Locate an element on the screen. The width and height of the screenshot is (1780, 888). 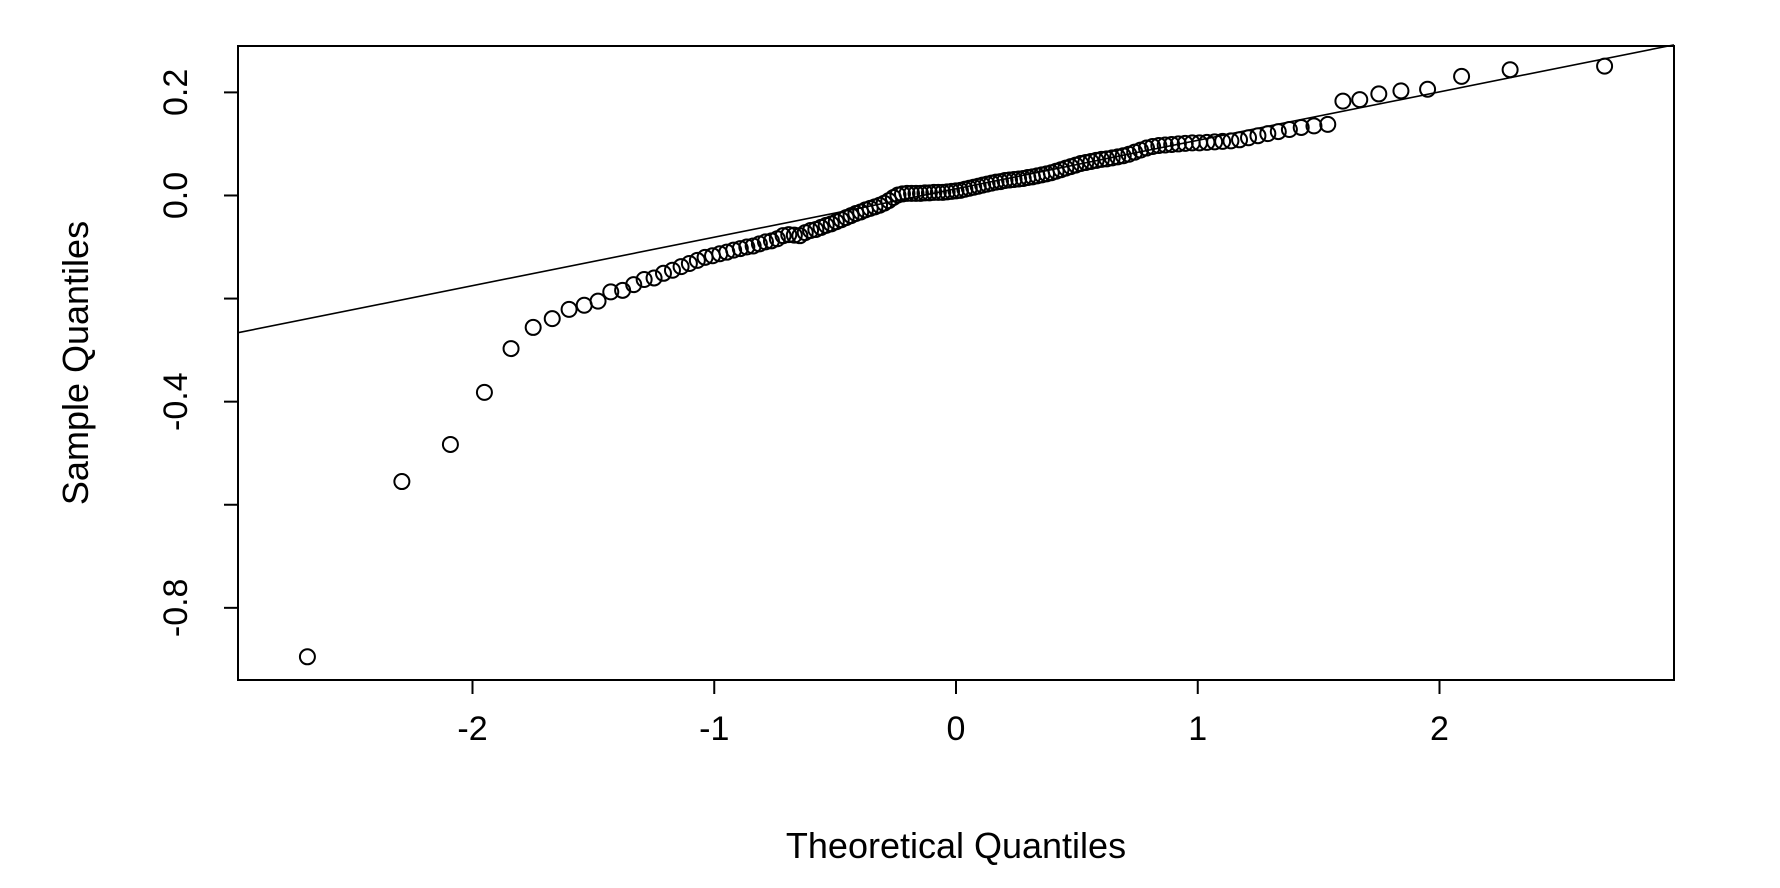
y-tick-label: 0.0 is located at coordinates (176, 195).